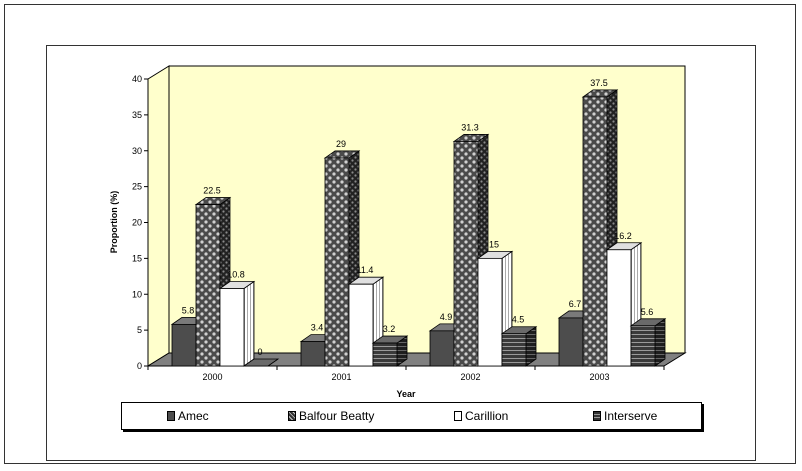  Describe the element at coordinates (212, 191) in the screenshot. I see `data-label-balfour-beatty-bar-2000: 22.5` at that location.